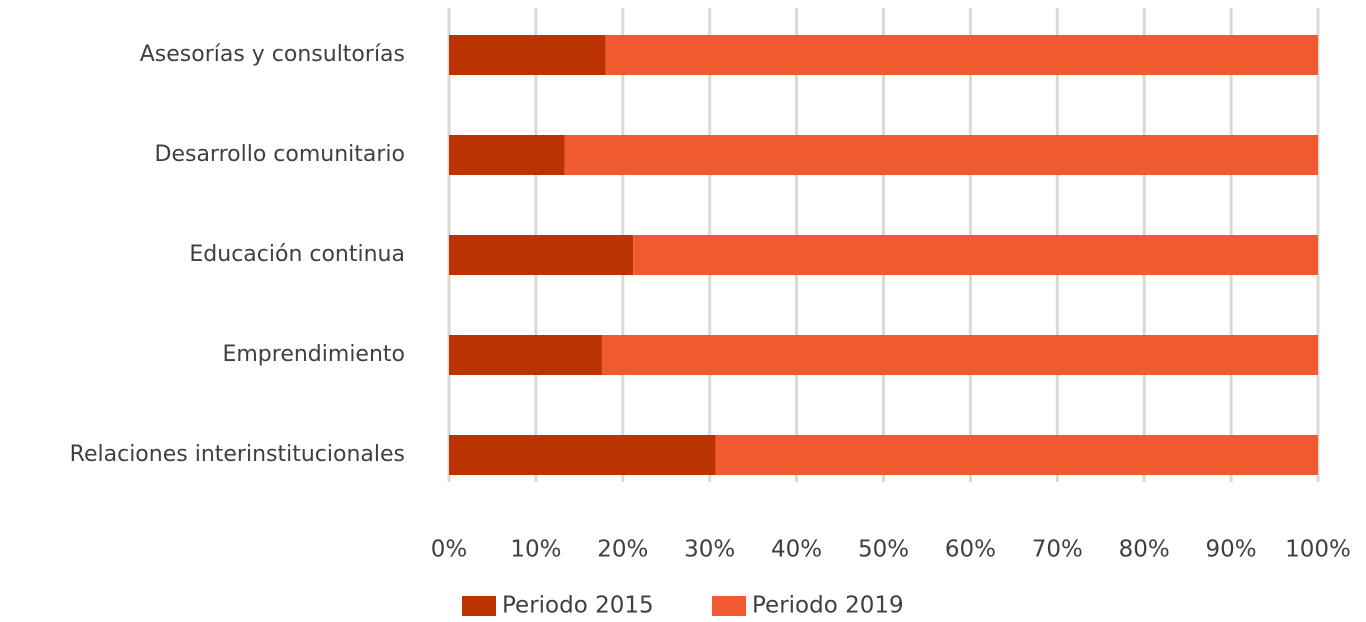 This screenshot has height=622, width=1366. I want to click on x-tick-label: 50%, so click(883, 550).